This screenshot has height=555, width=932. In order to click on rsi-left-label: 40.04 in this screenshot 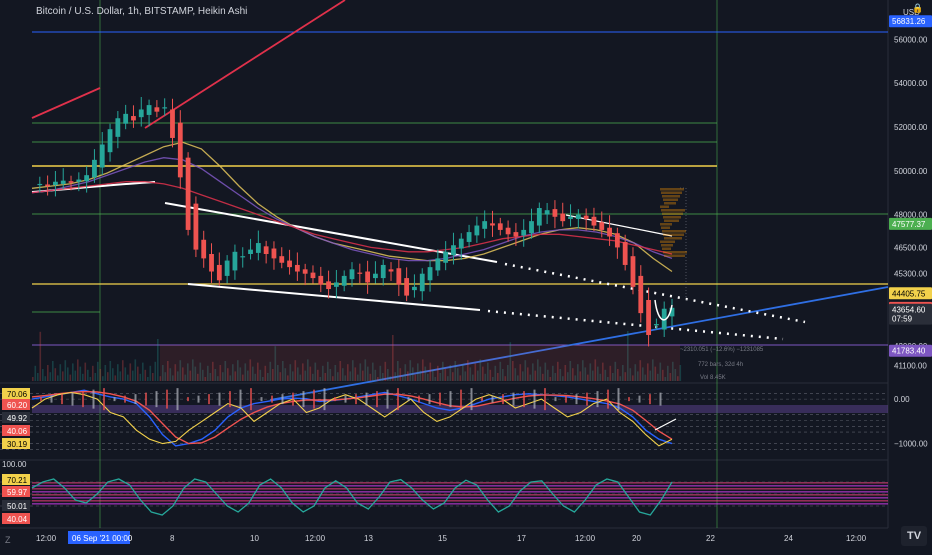, I will do `click(17, 519)`.